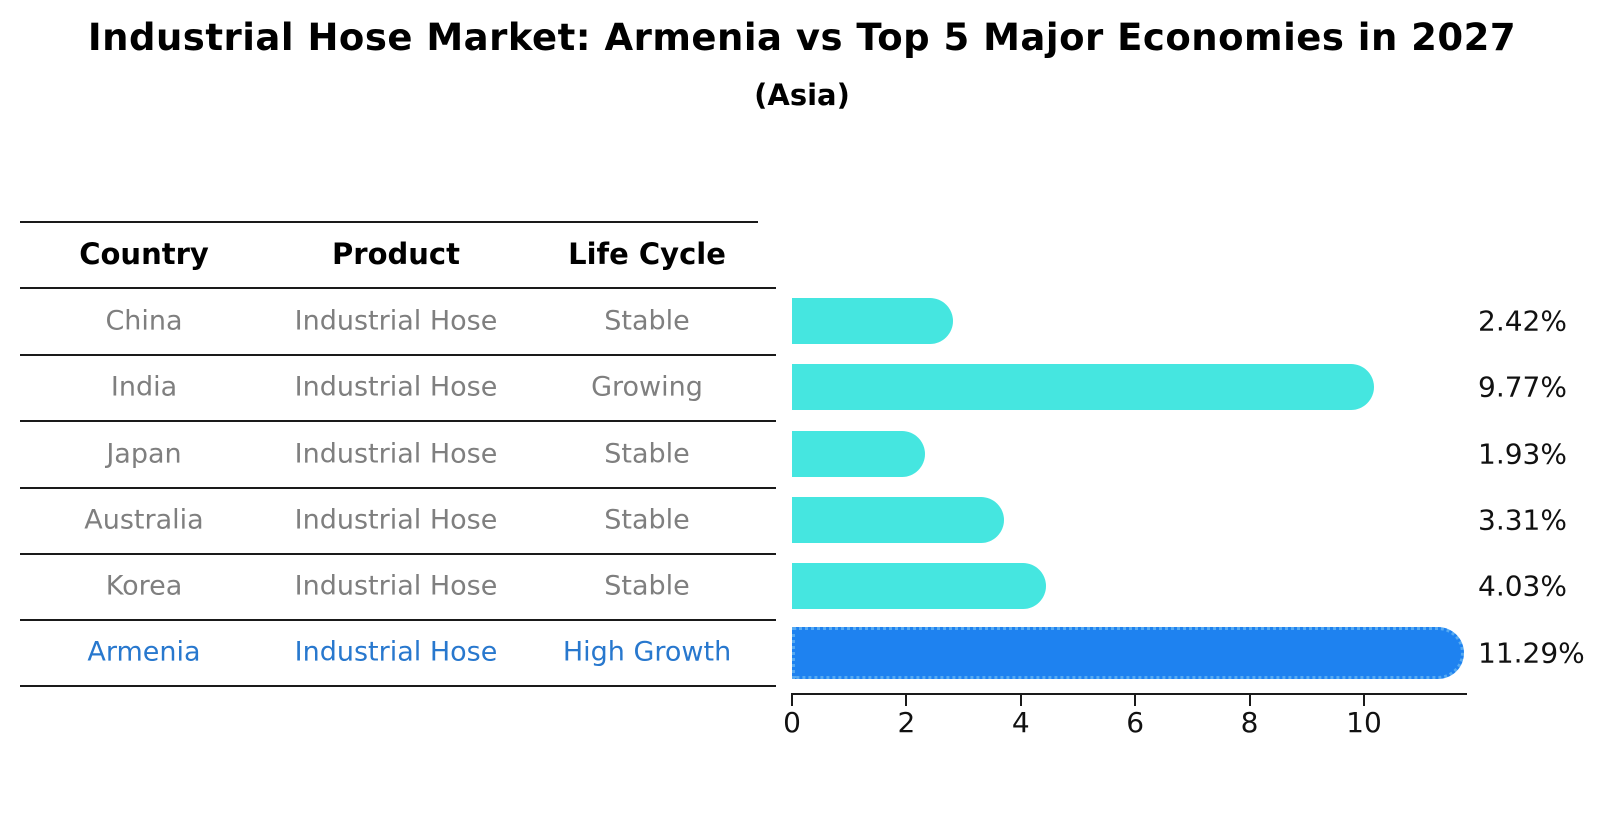  Describe the element at coordinates (647, 652) in the screenshot. I see `life-cycle-cell: High Growth` at that location.